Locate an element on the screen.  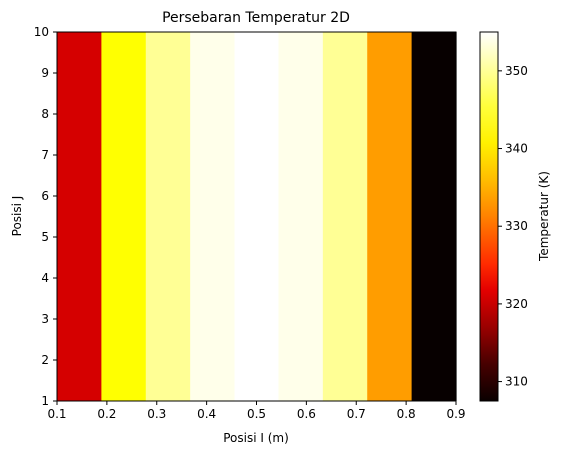
colorbar-tick-label: 310 is located at coordinates (516, 382).